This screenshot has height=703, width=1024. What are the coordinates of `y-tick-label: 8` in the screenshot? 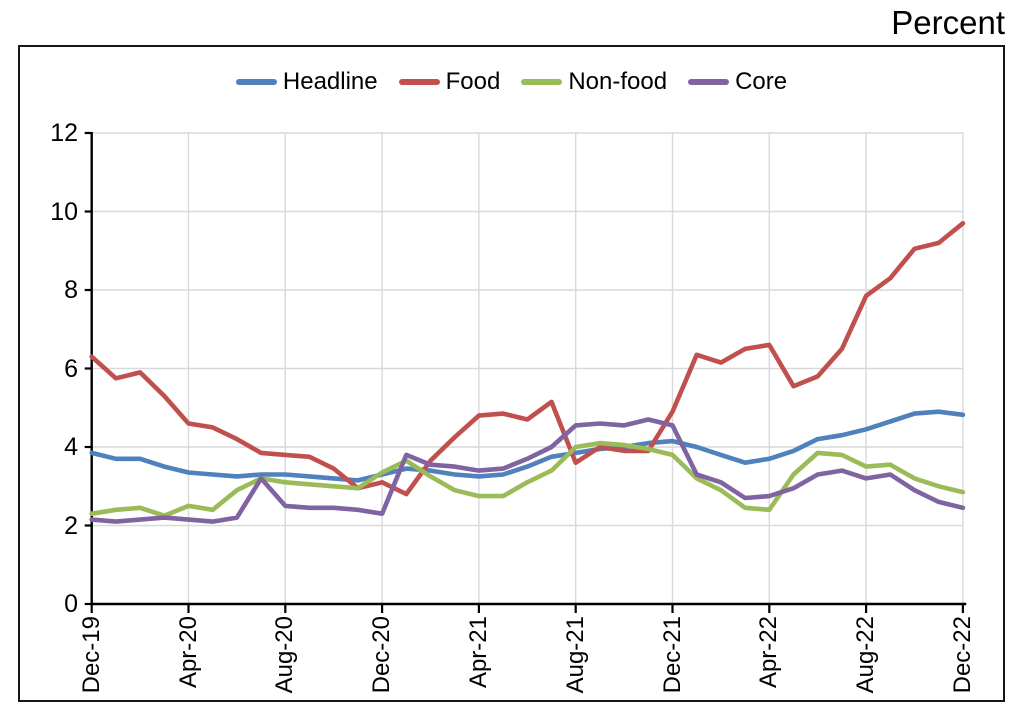 It's located at (71, 290).